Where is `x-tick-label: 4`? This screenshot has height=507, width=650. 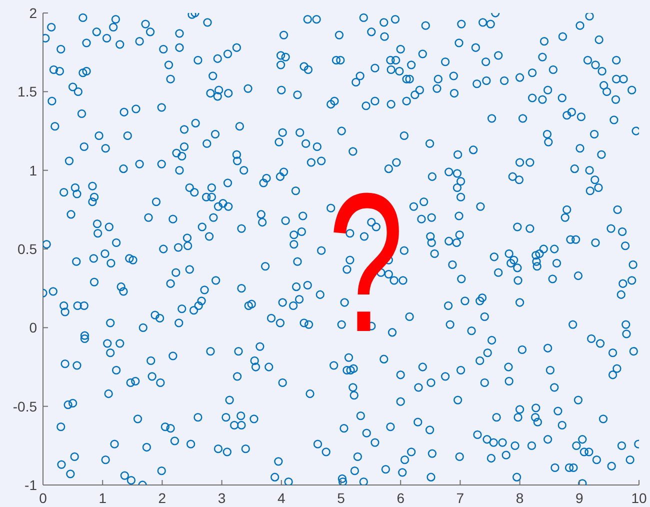 x-tick-label: 4 is located at coordinates (282, 498).